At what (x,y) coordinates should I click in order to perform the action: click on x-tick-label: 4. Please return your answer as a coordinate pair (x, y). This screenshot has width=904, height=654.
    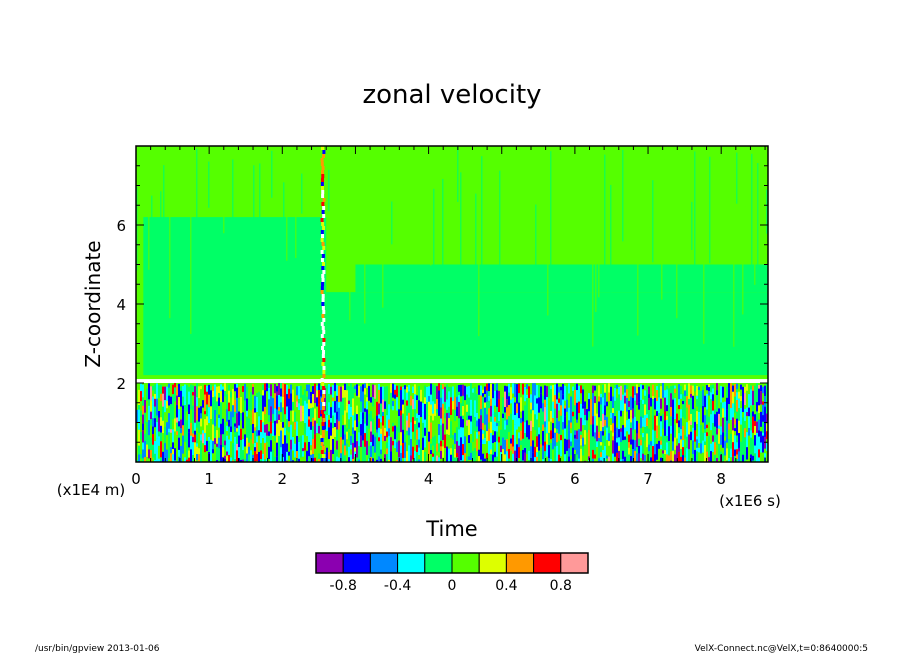
    Looking at the image, I should click on (429, 479).